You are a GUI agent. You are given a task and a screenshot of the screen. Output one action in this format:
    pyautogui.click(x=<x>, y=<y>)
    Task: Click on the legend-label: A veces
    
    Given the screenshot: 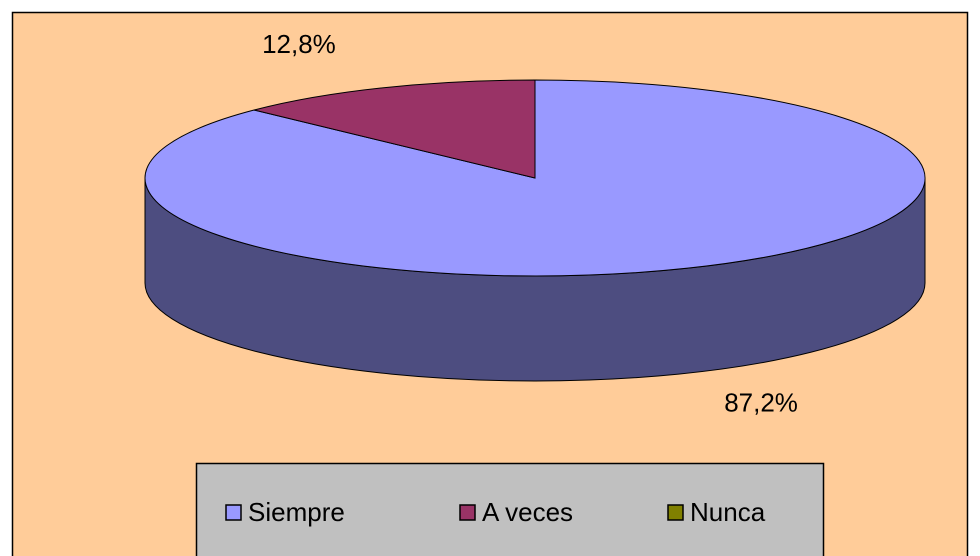 What is the action you would take?
    pyautogui.click(x=527, y=512)
    